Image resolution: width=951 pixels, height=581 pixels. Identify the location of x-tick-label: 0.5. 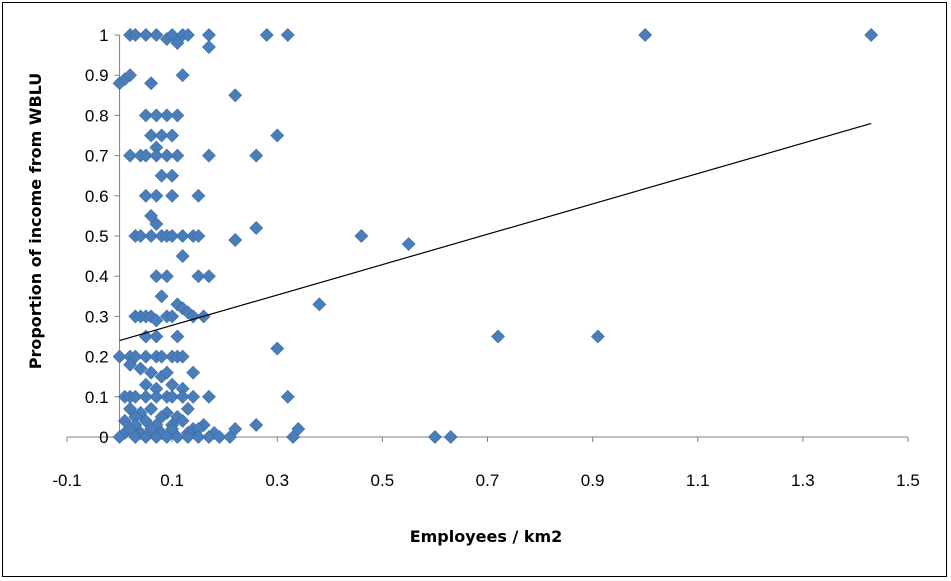
(383, 480).